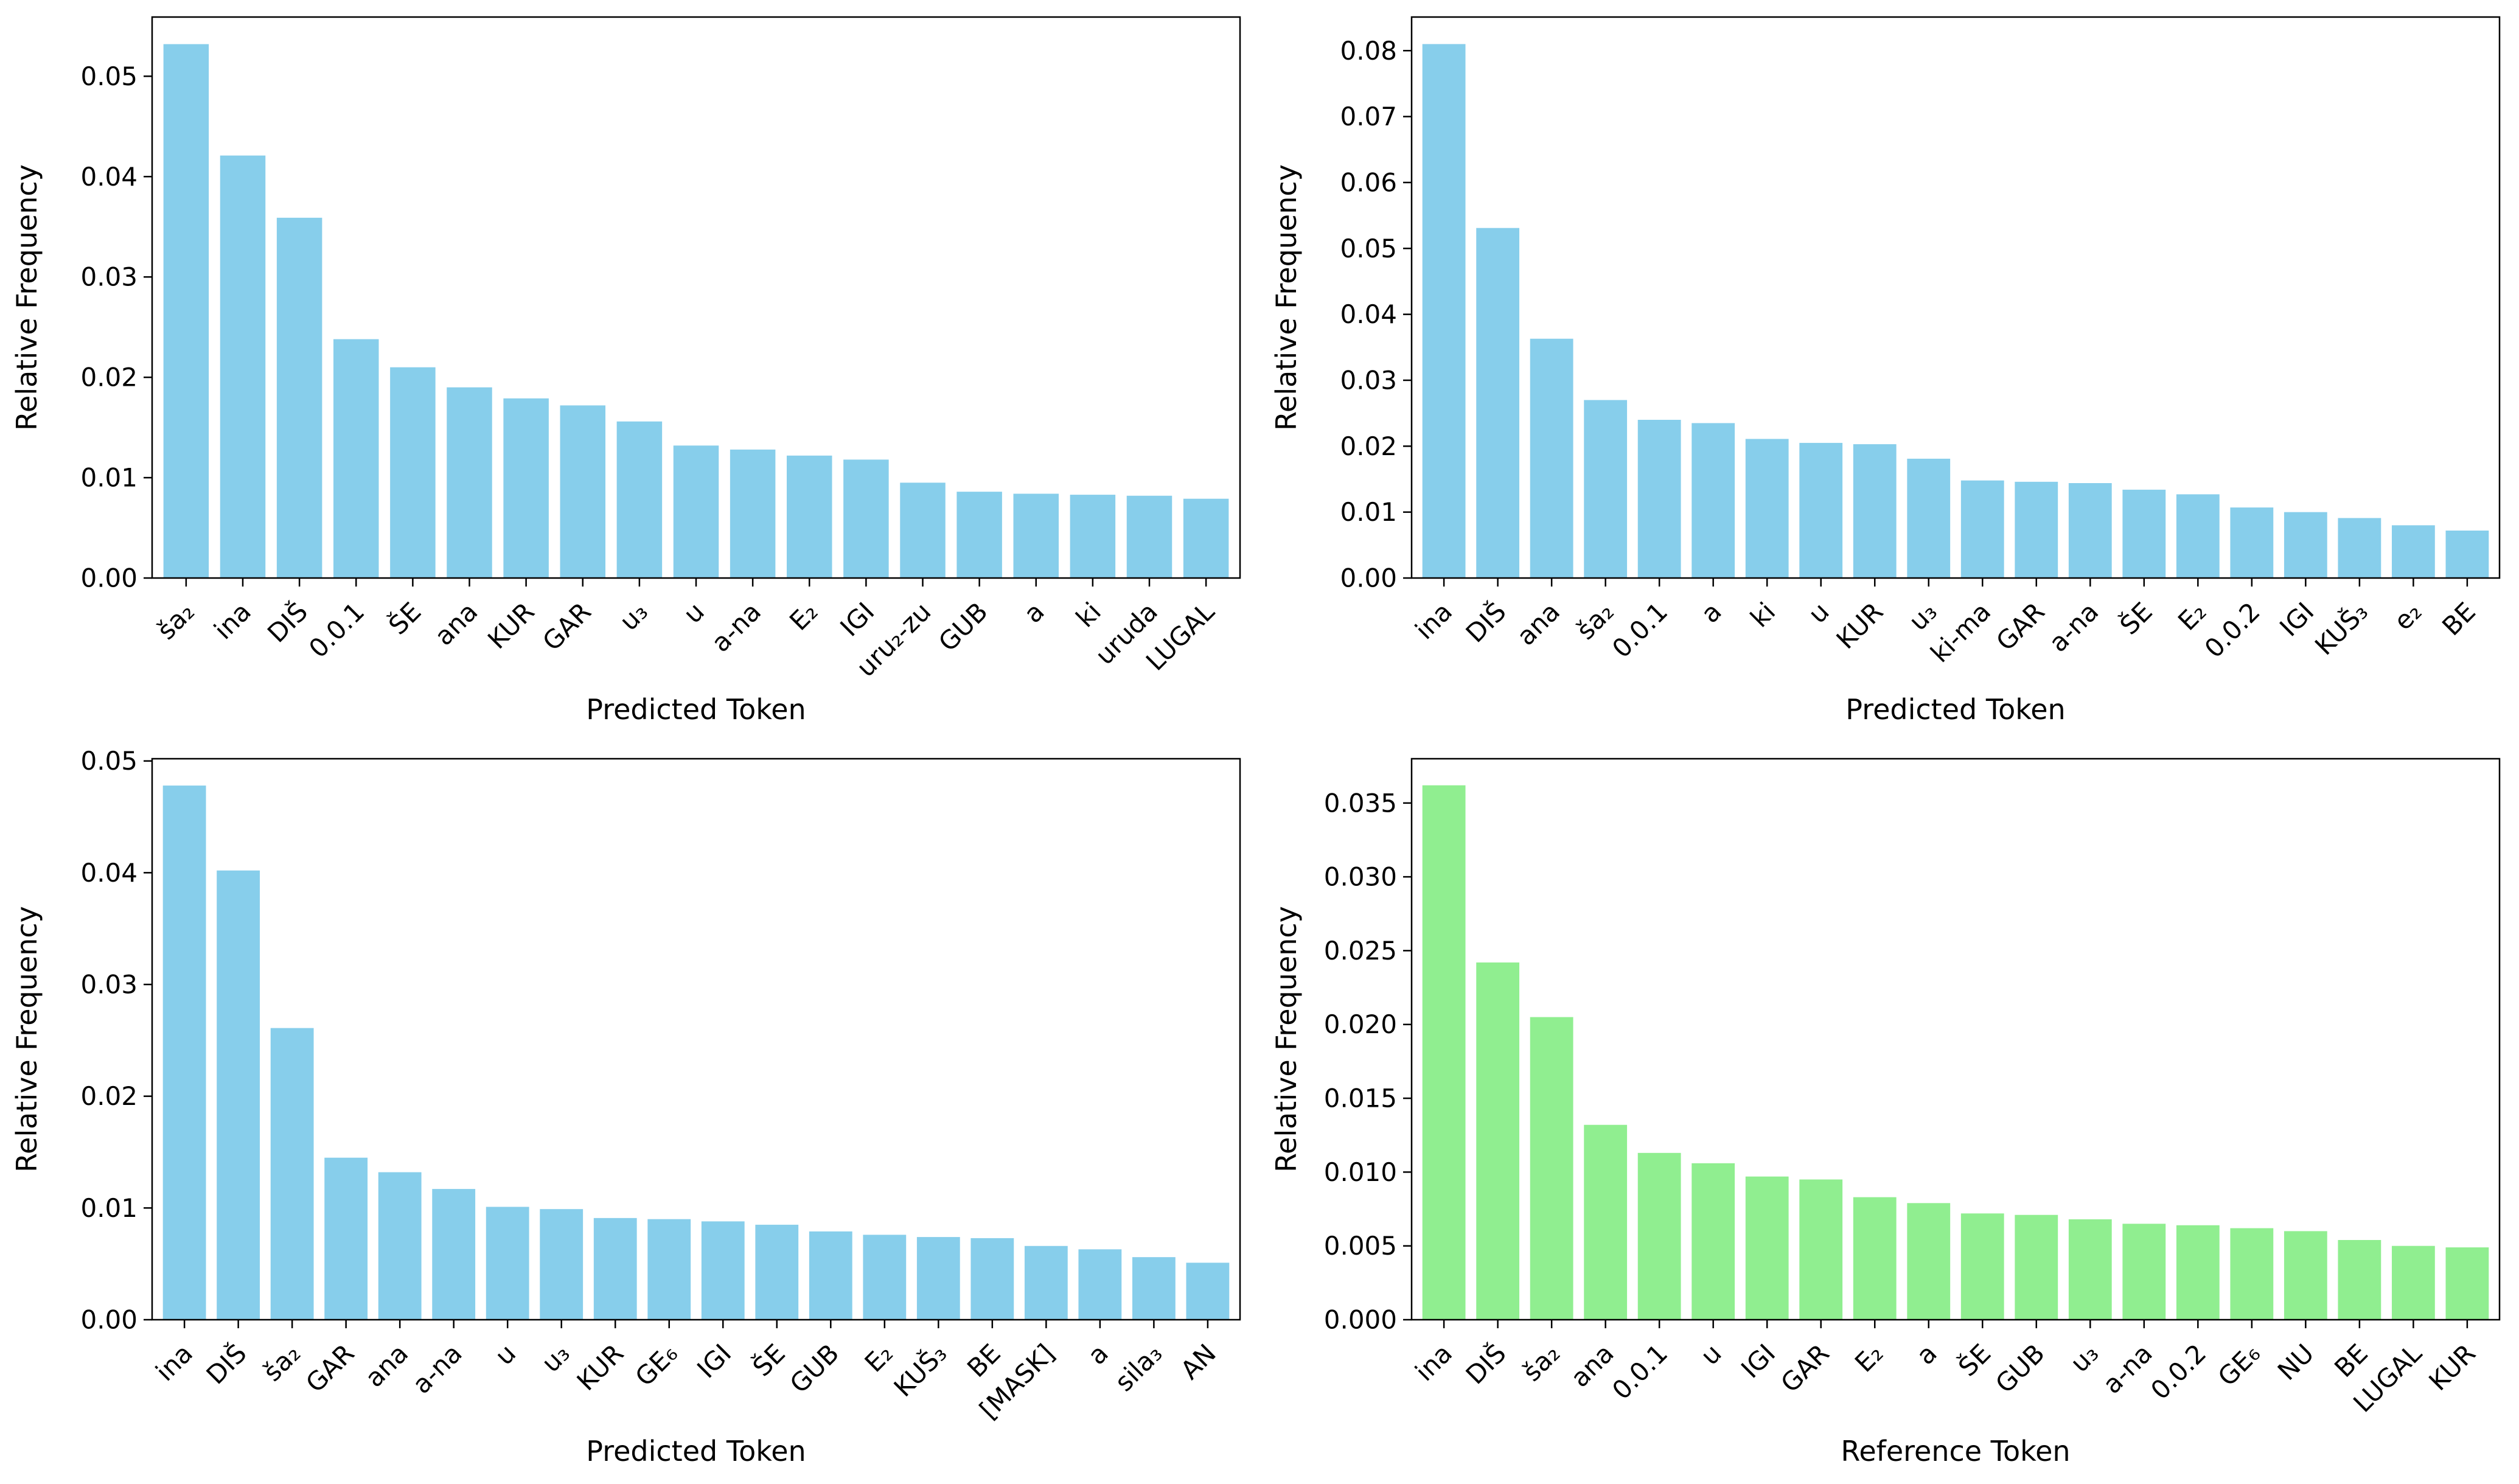 This screenshot has height=1484, width=2519. Describe the element at coordinates (2408, 616) in the screenshot. I see `x-tick-label: e₂` at that location.